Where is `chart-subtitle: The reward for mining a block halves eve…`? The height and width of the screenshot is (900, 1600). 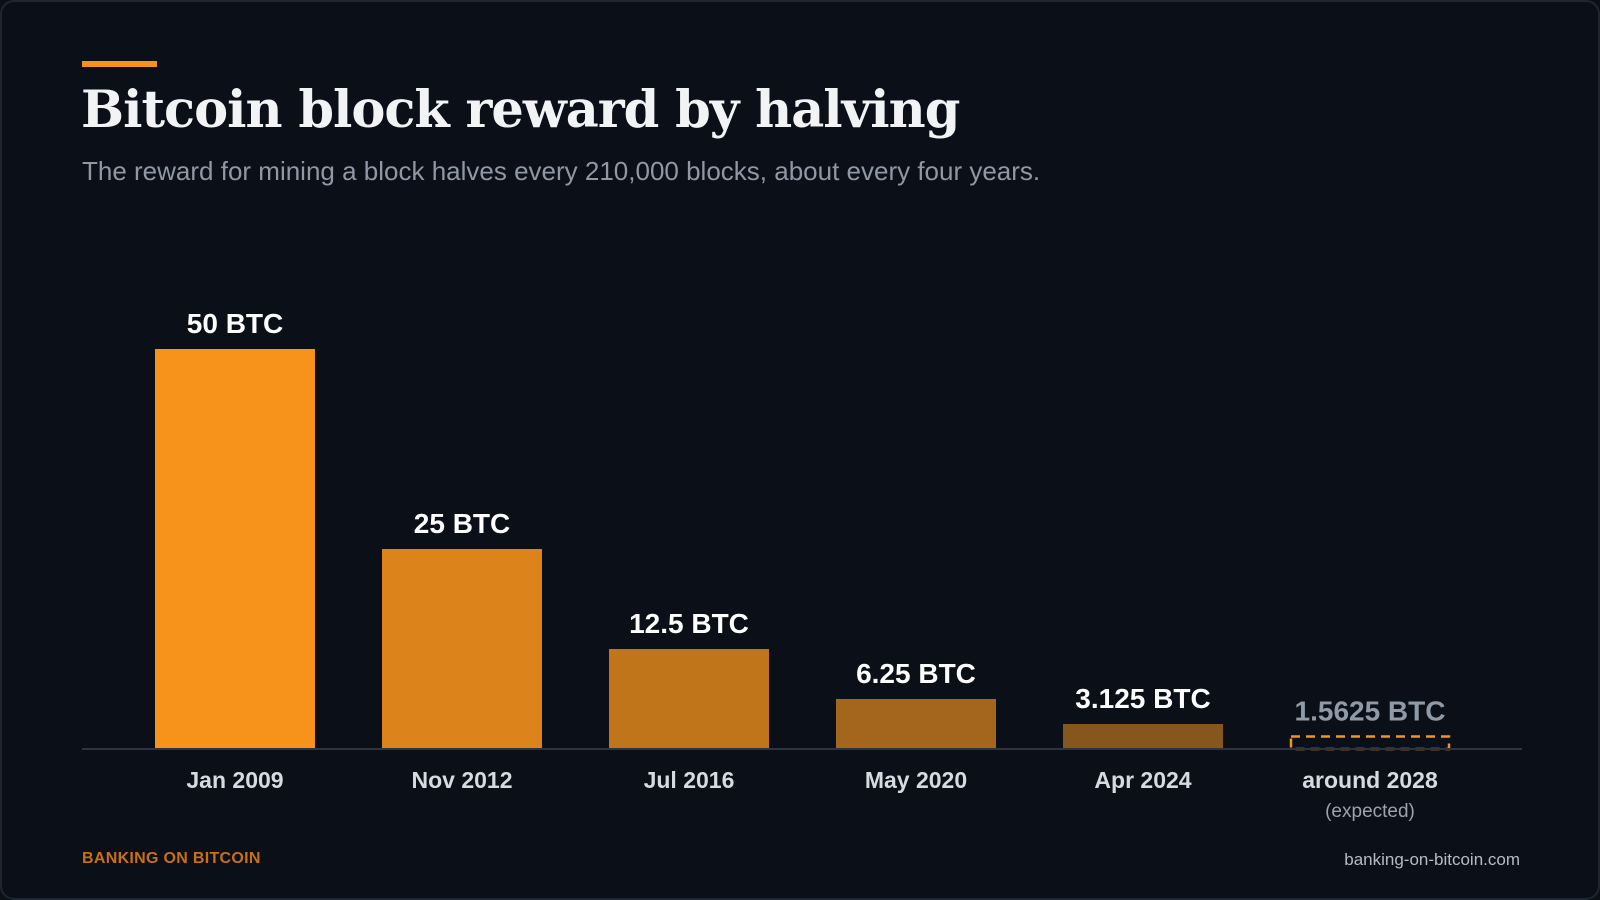
chart-subtitle: The reward for mining a block halves eve… is located at coordinates (561, 171).